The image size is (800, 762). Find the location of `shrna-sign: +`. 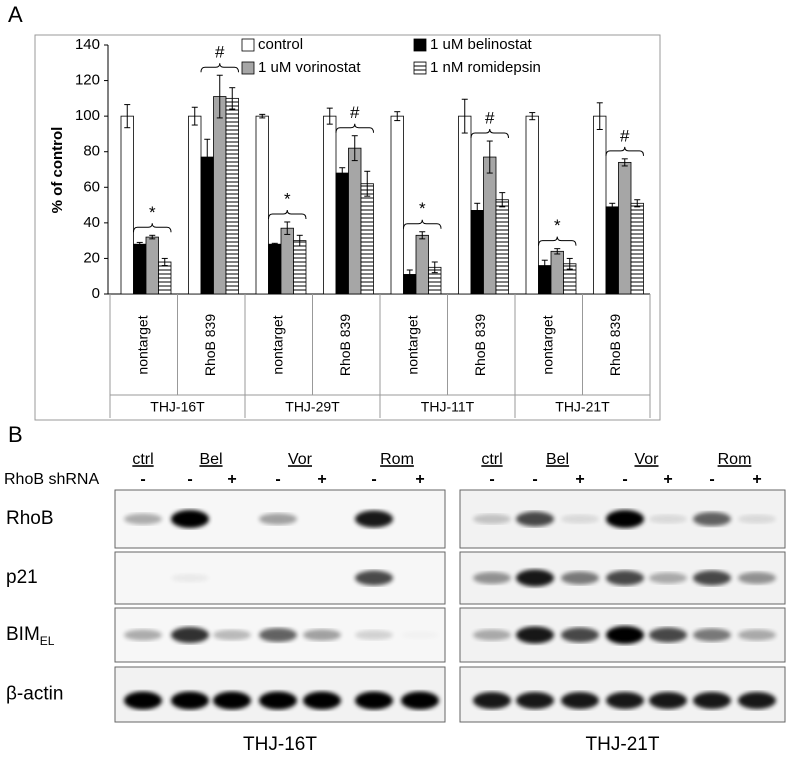

shrna-sign: + is located at coordinates (231, 479).